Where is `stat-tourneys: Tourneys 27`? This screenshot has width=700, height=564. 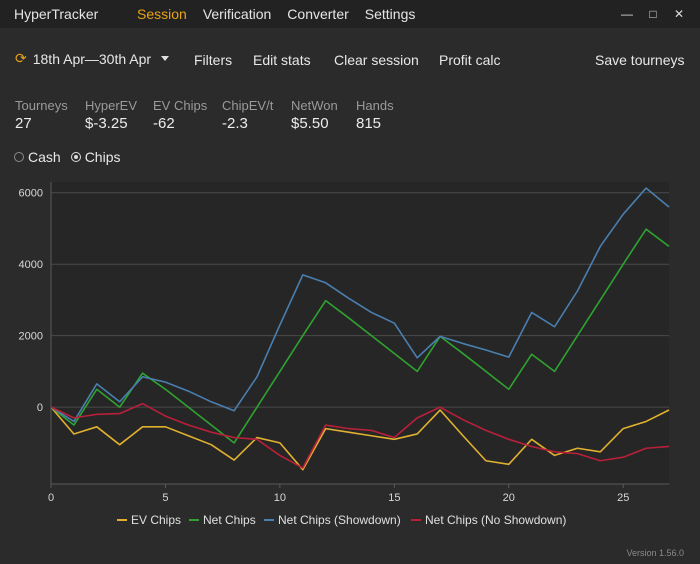
stat-tourneys: Tourneys 27 is located at coordinates (41, 115).